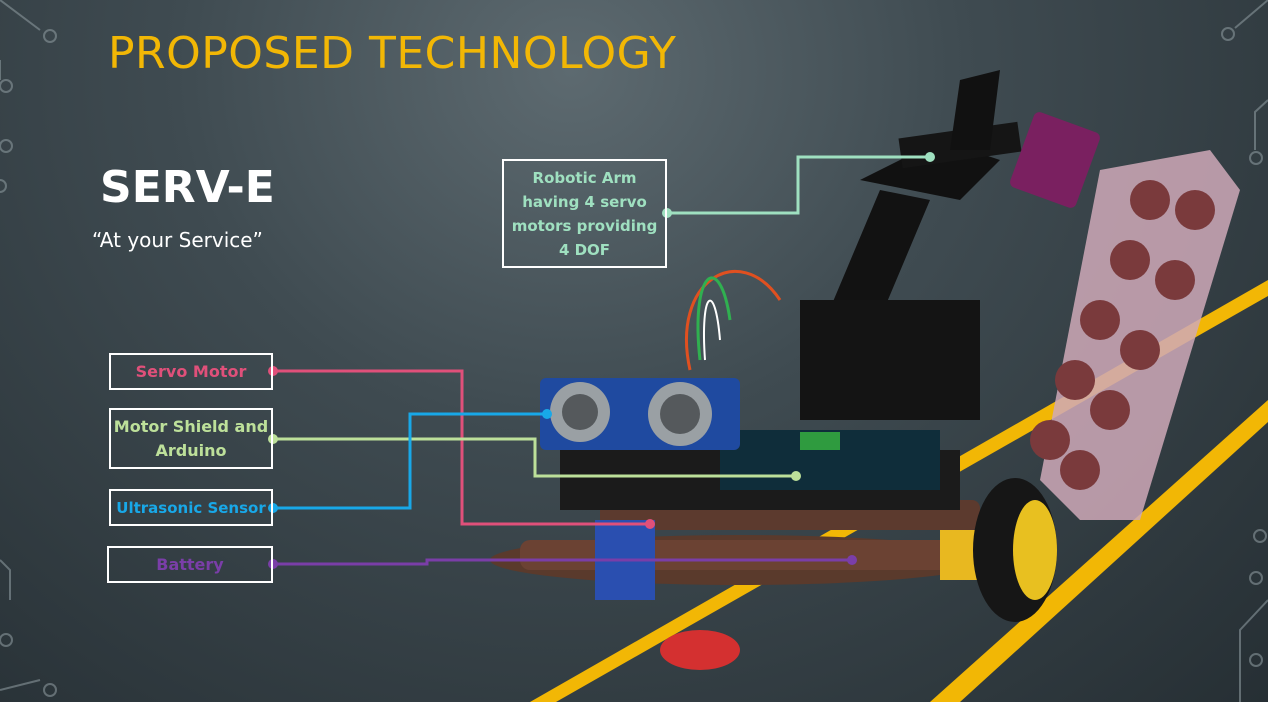 Image resolution: width=1268 pixels, height=702 pixels. Describe the element at coordinates (187, 187) in the screenshot. I see `product-name: SERV-E` at that location.